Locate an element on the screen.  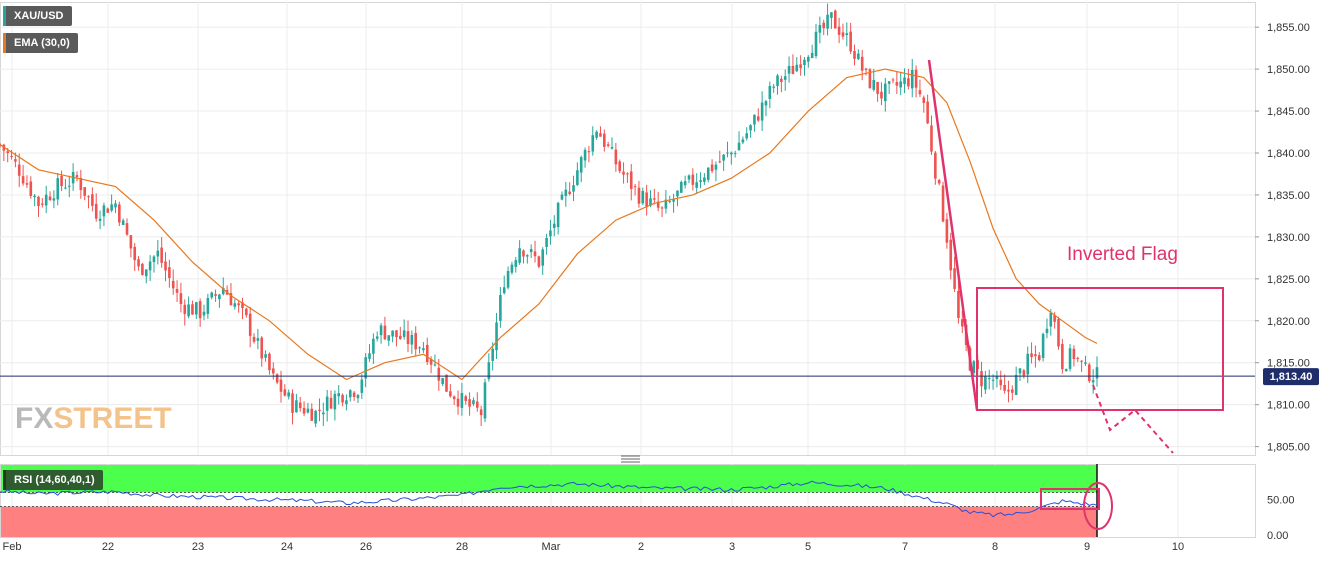
time-axis: Feb 22 23 24 26 28 Mar 2 3 5 7 8 9 10 is located at coordinates (594, 547).